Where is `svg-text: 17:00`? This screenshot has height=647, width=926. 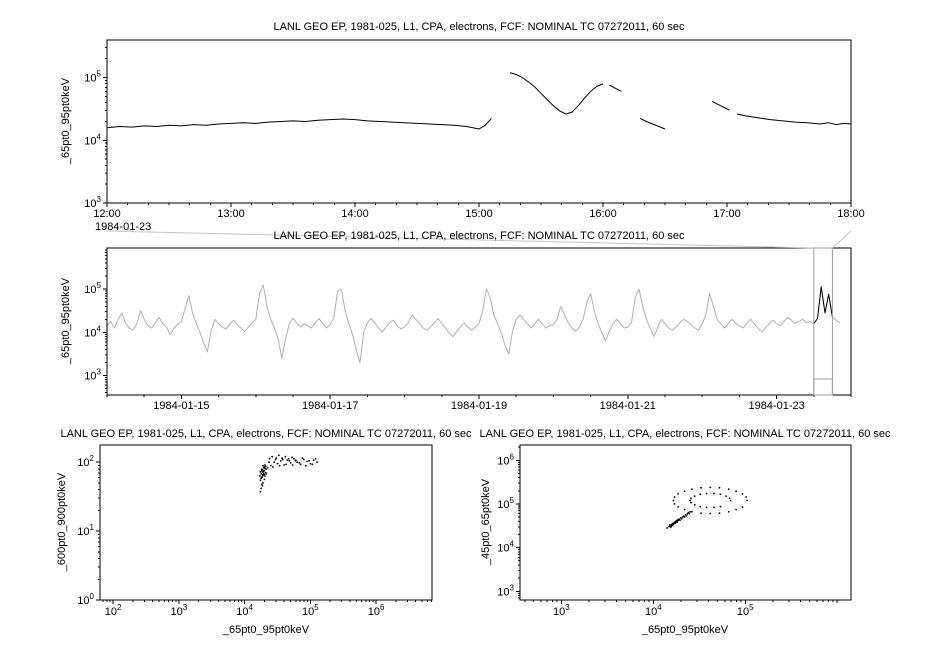
svg-text: 17:00 is located at coordinates (727, 214).